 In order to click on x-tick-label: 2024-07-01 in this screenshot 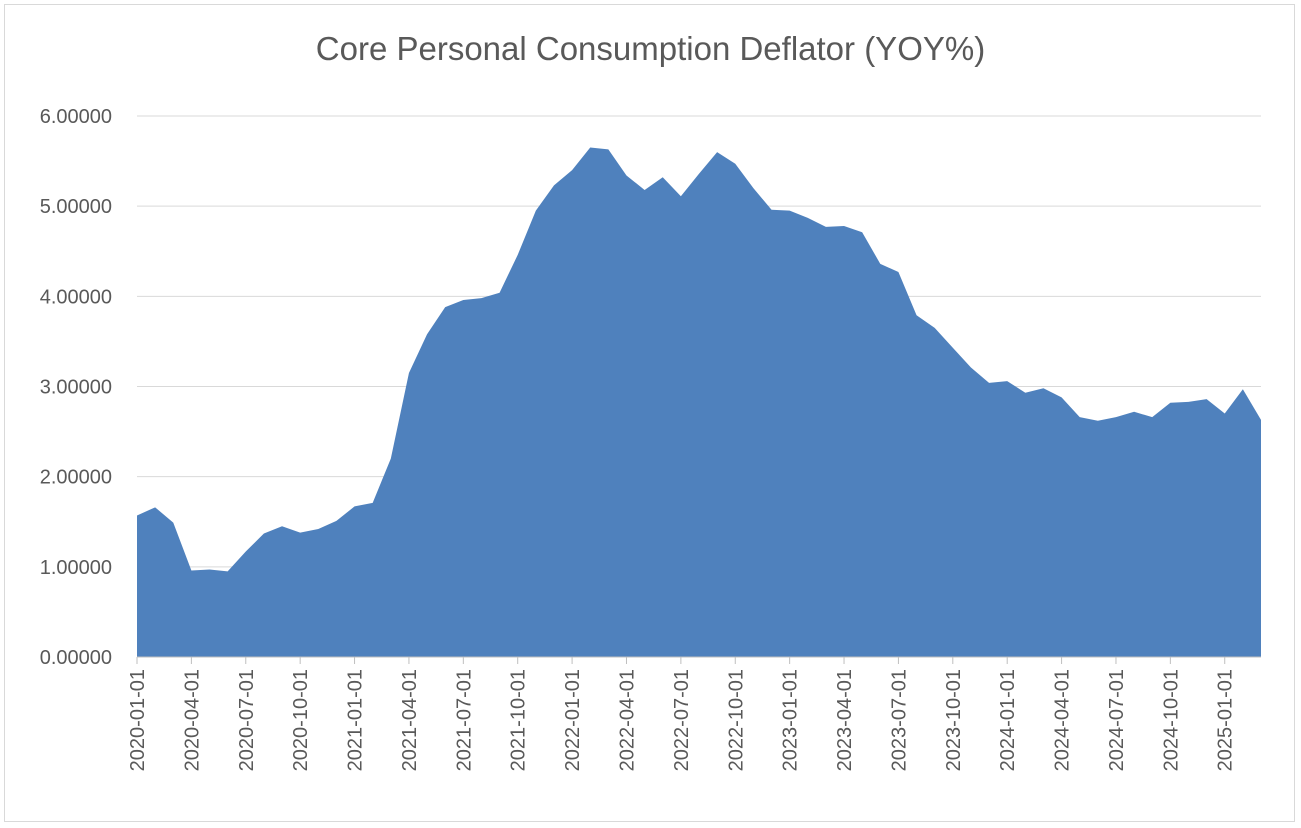, I will do `click(1117, 720)`.